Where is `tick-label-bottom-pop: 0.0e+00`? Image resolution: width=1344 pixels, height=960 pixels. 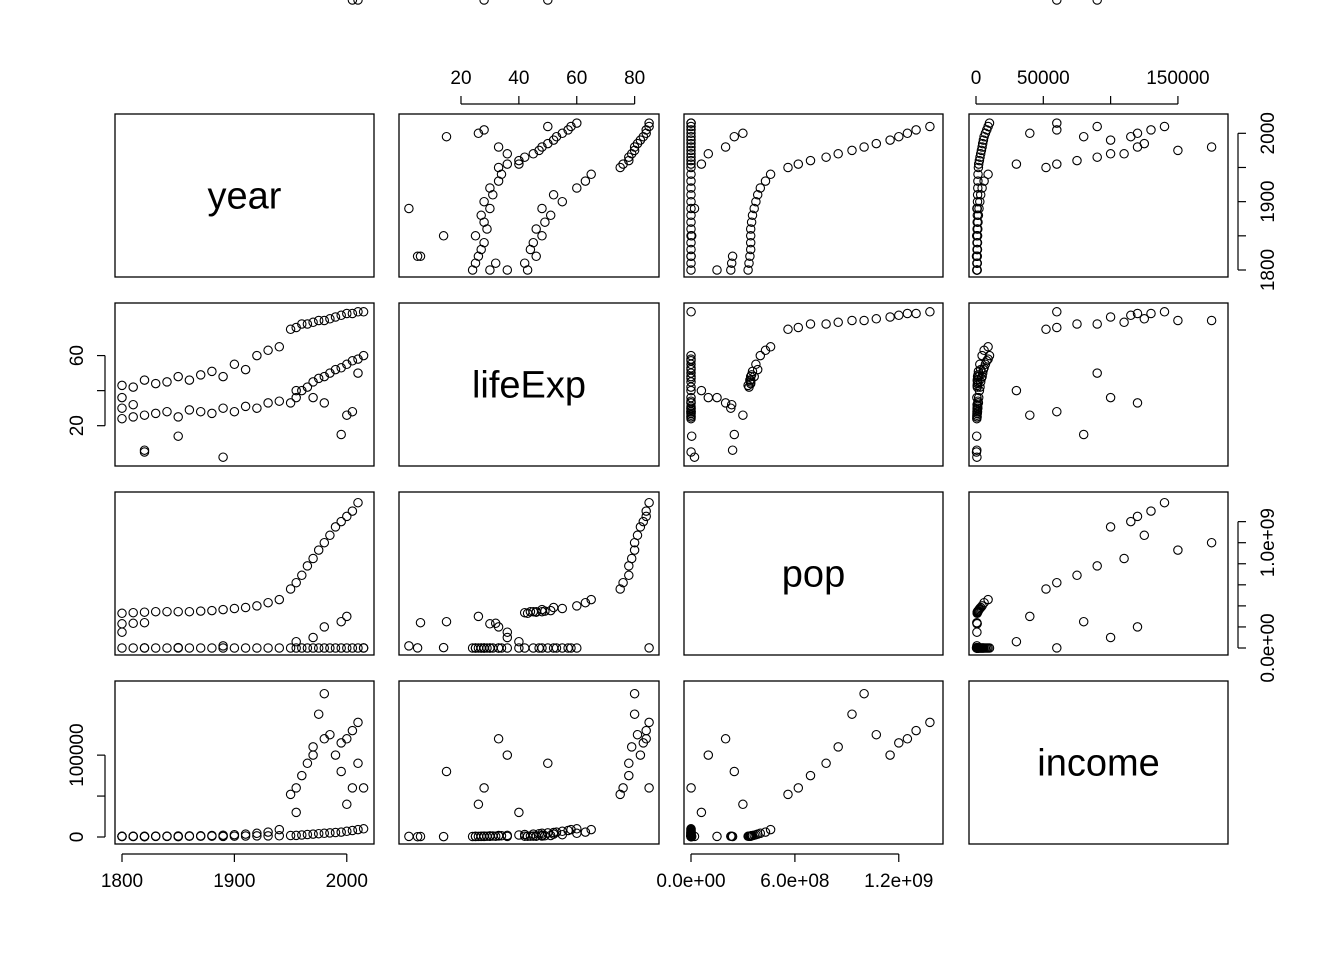 tick-label-bottom-pop: 0.0e+00 is located at coordinates (690, 881).